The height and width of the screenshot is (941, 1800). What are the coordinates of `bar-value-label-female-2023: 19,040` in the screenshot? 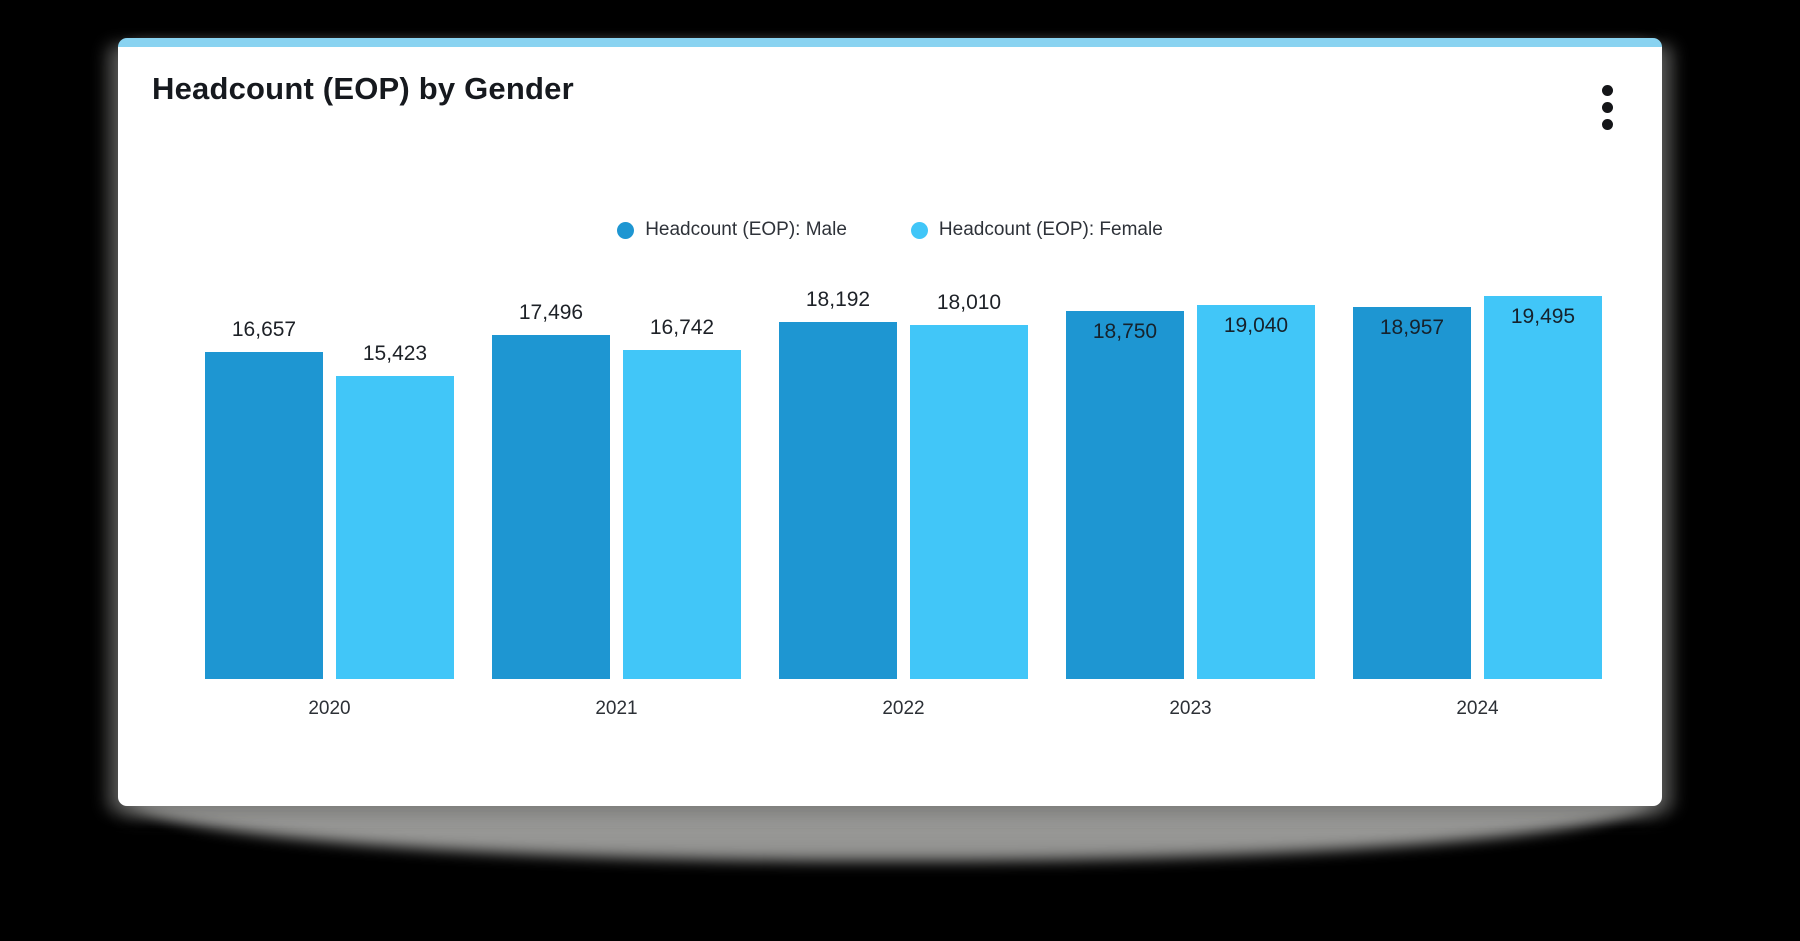 It's located at (1256, 325).